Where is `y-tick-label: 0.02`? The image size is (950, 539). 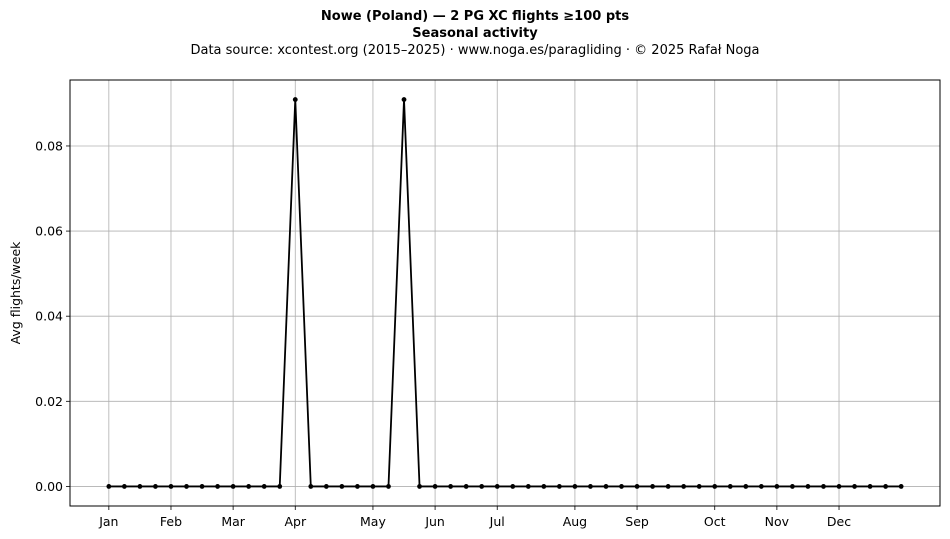
y-tick-label: 0.02 is located at coordinates (49, 401).